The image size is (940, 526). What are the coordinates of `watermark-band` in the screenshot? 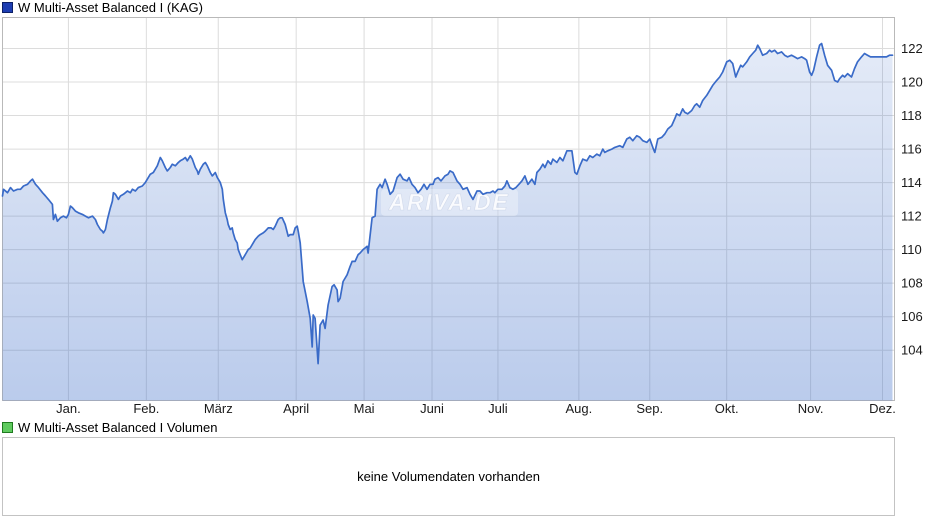 It's located at (449, 202).